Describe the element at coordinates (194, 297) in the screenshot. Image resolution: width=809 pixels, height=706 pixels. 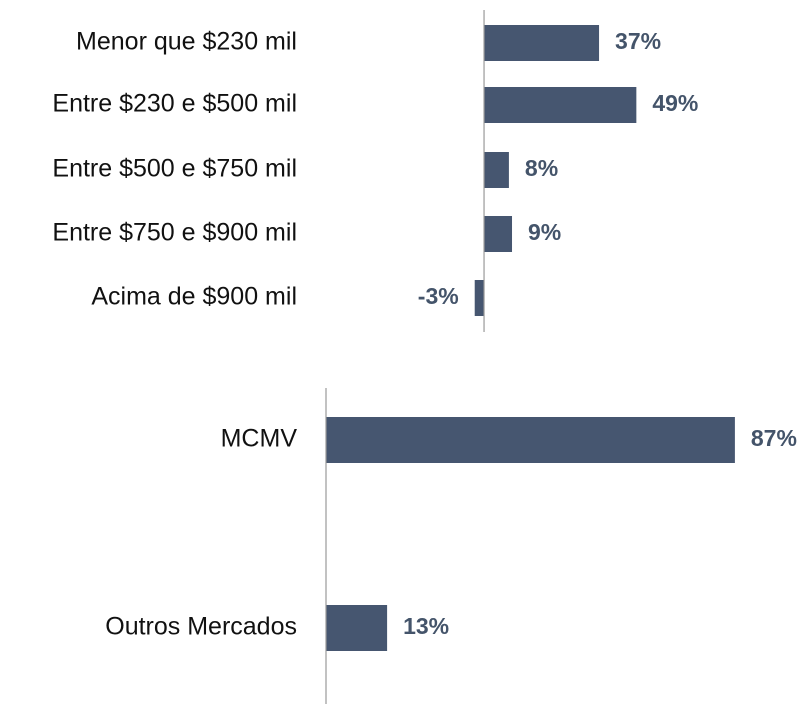
I see `category-label: Acima de $900 mil` at that location.